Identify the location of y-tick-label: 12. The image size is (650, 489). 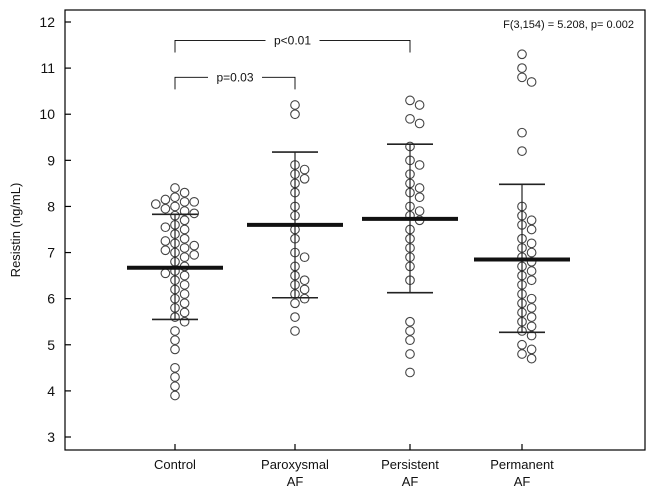
(47, 22).